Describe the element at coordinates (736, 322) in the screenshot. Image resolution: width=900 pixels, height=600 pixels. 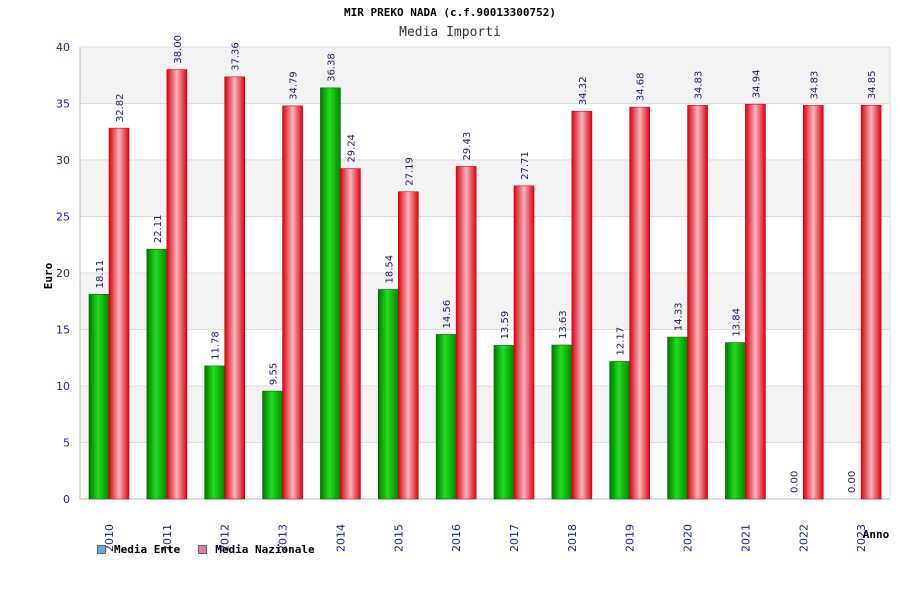
I see `data-label: 13.84` at that location.